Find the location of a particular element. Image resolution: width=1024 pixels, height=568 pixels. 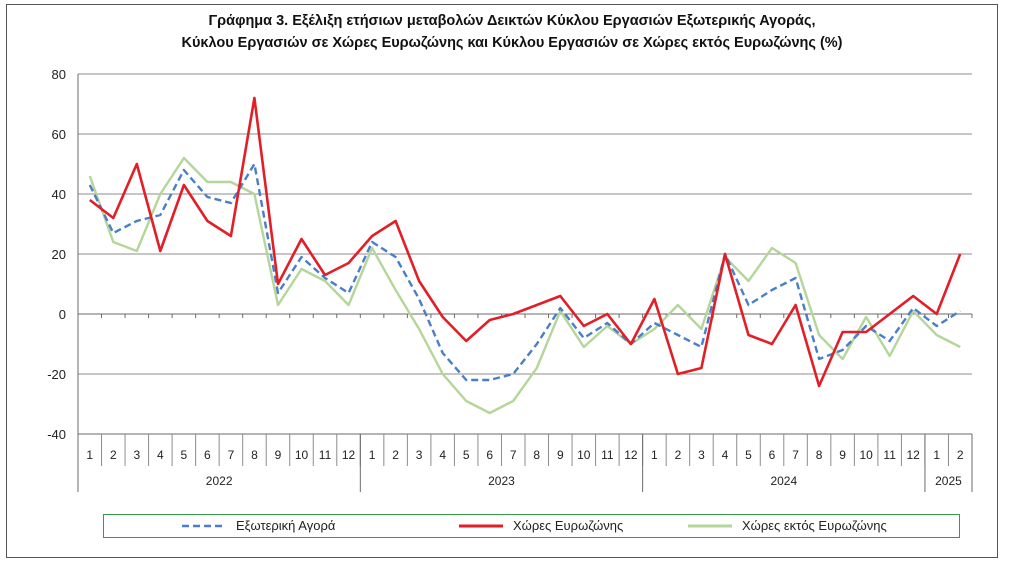

year-label: 2024 is located at coordinates (783, 481).